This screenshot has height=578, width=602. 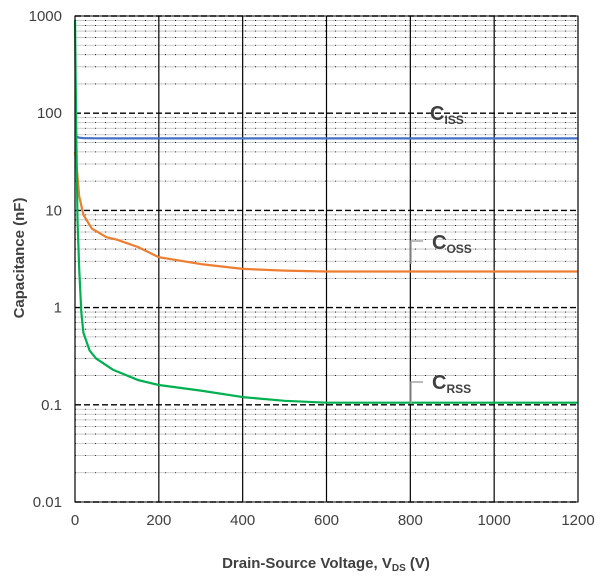 What do you see at coordinates (45, 259) in the screenshot?
I see `y-tick-labels: 0.01 0.1 1 10 100 1000` at bounding box center [45, 259].